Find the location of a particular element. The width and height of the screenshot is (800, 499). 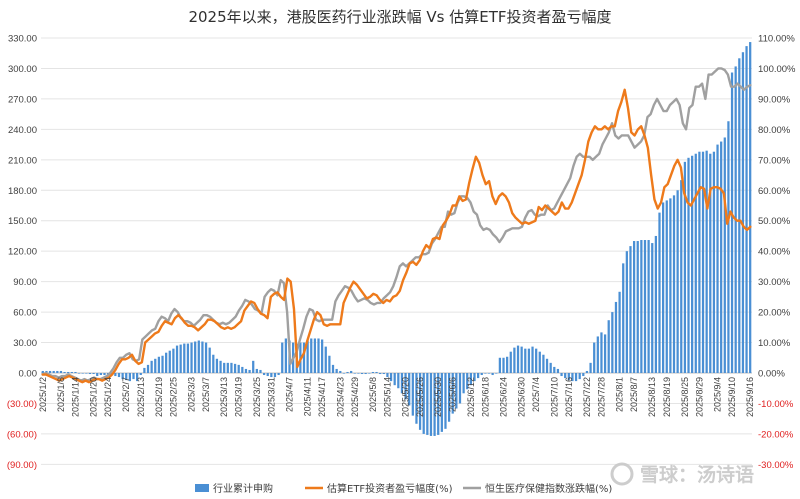

x-axis-tick-label: 2025/8/19 is located at coordinates (667, 397).